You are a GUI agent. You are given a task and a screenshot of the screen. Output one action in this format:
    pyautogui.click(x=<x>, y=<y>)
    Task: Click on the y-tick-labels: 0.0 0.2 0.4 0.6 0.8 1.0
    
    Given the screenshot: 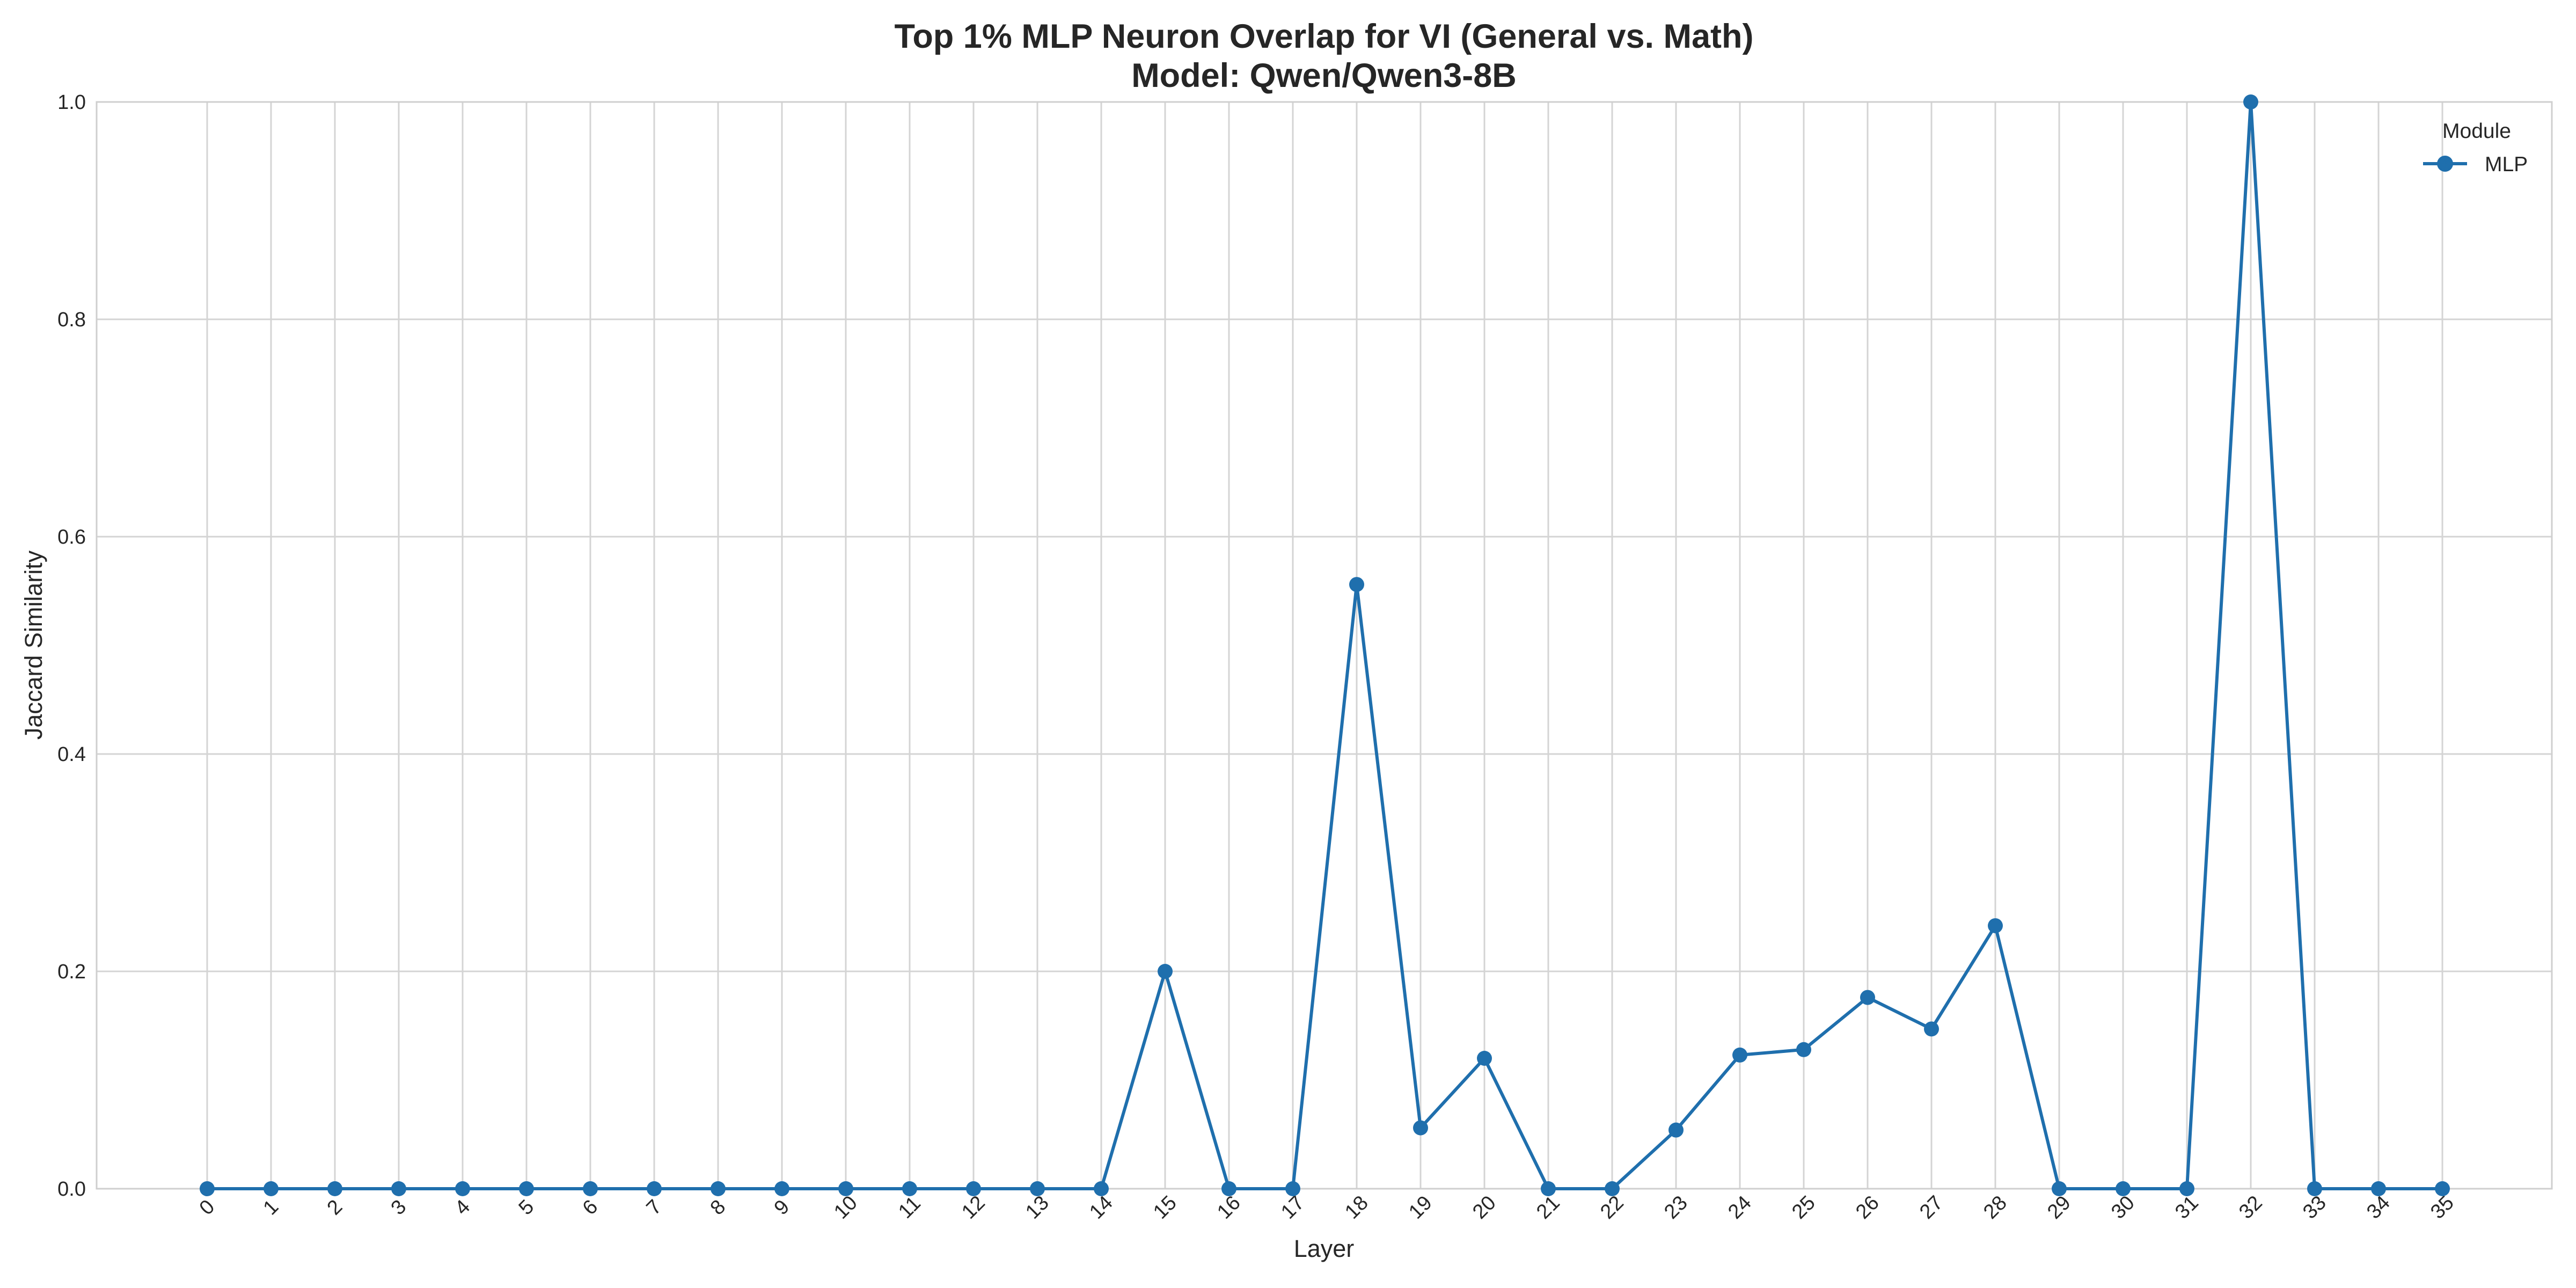 What is the action you would take?
    pyautogui.click(x=71, y=646)
    